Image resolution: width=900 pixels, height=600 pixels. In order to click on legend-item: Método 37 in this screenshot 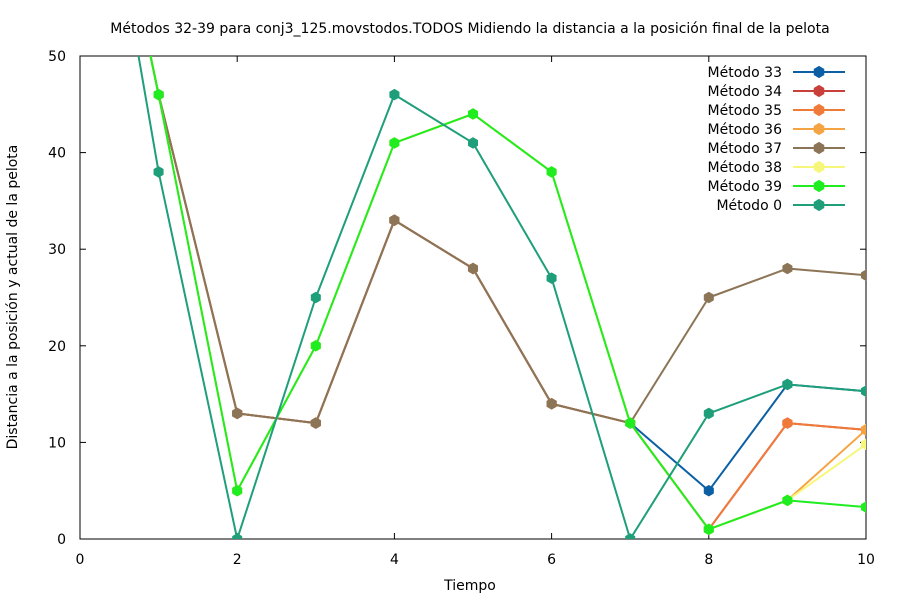, I will do `click(776, 149)`.